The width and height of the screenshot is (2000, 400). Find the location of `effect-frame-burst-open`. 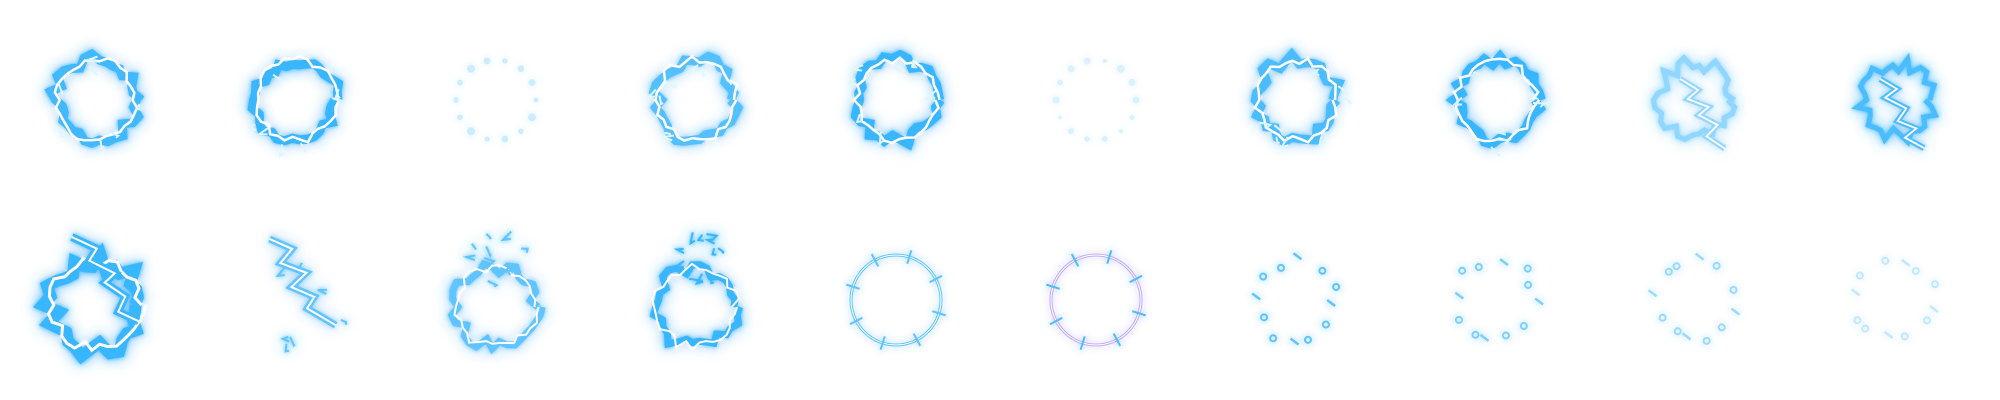

effect-frame-burst-open is located at coordinates (308, 294).